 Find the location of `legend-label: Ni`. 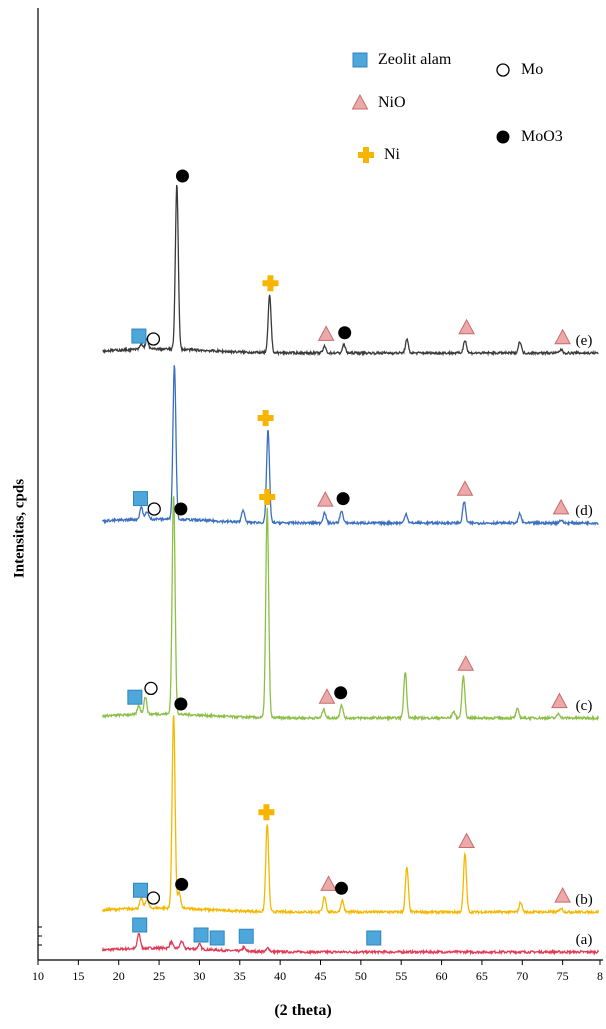

legend-label: Ni is located at coordinates (392, 154).